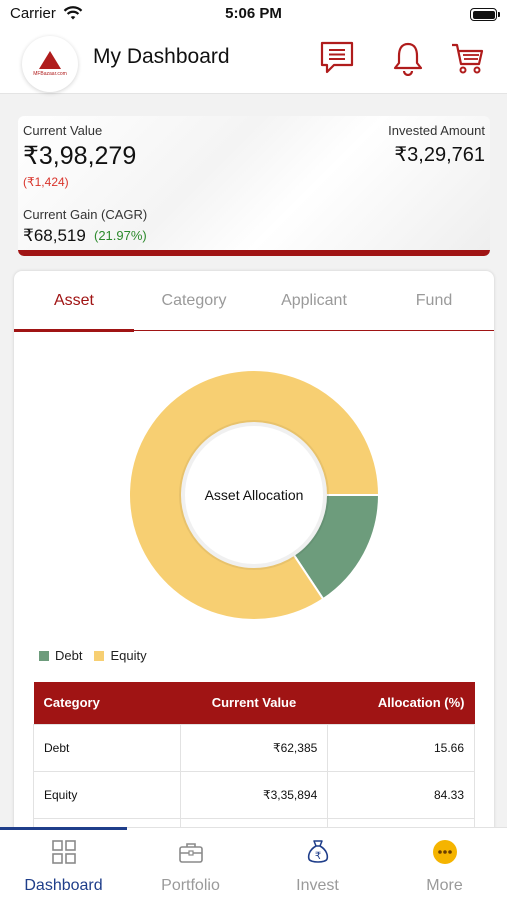 The height and width of the screenshot is (900, 507). I want to click on donut-slice-equity, so click(254, 495).